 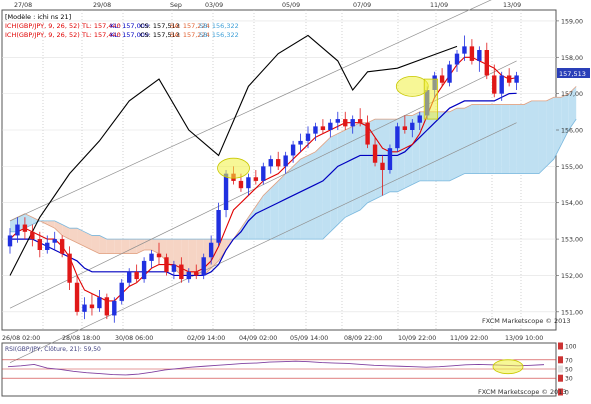 I want to click on rsi-plot-frame, so click(x=279, y=369).